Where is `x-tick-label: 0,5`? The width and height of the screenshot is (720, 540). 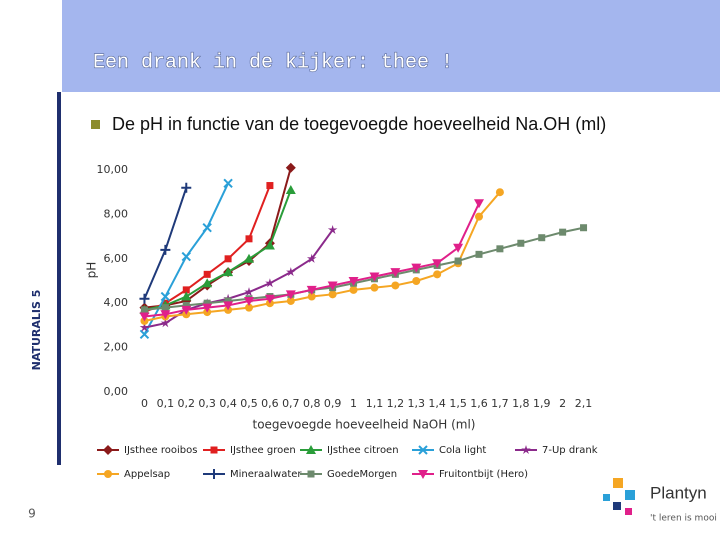
x-tick-label: 0,5 is located at coordinates (249, 403).